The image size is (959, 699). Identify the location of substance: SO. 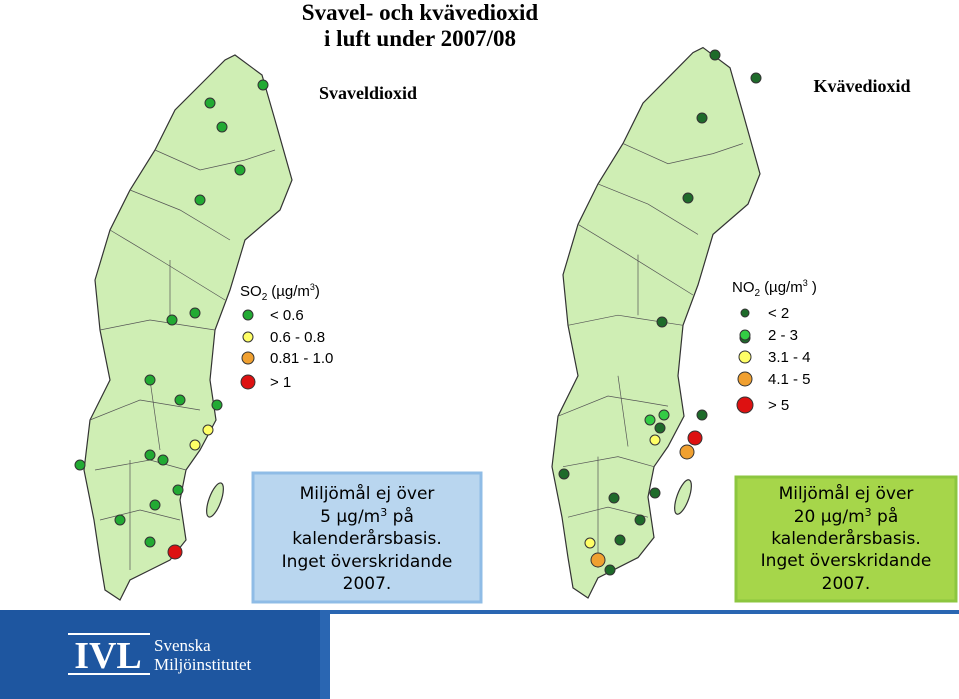
(251, 291).